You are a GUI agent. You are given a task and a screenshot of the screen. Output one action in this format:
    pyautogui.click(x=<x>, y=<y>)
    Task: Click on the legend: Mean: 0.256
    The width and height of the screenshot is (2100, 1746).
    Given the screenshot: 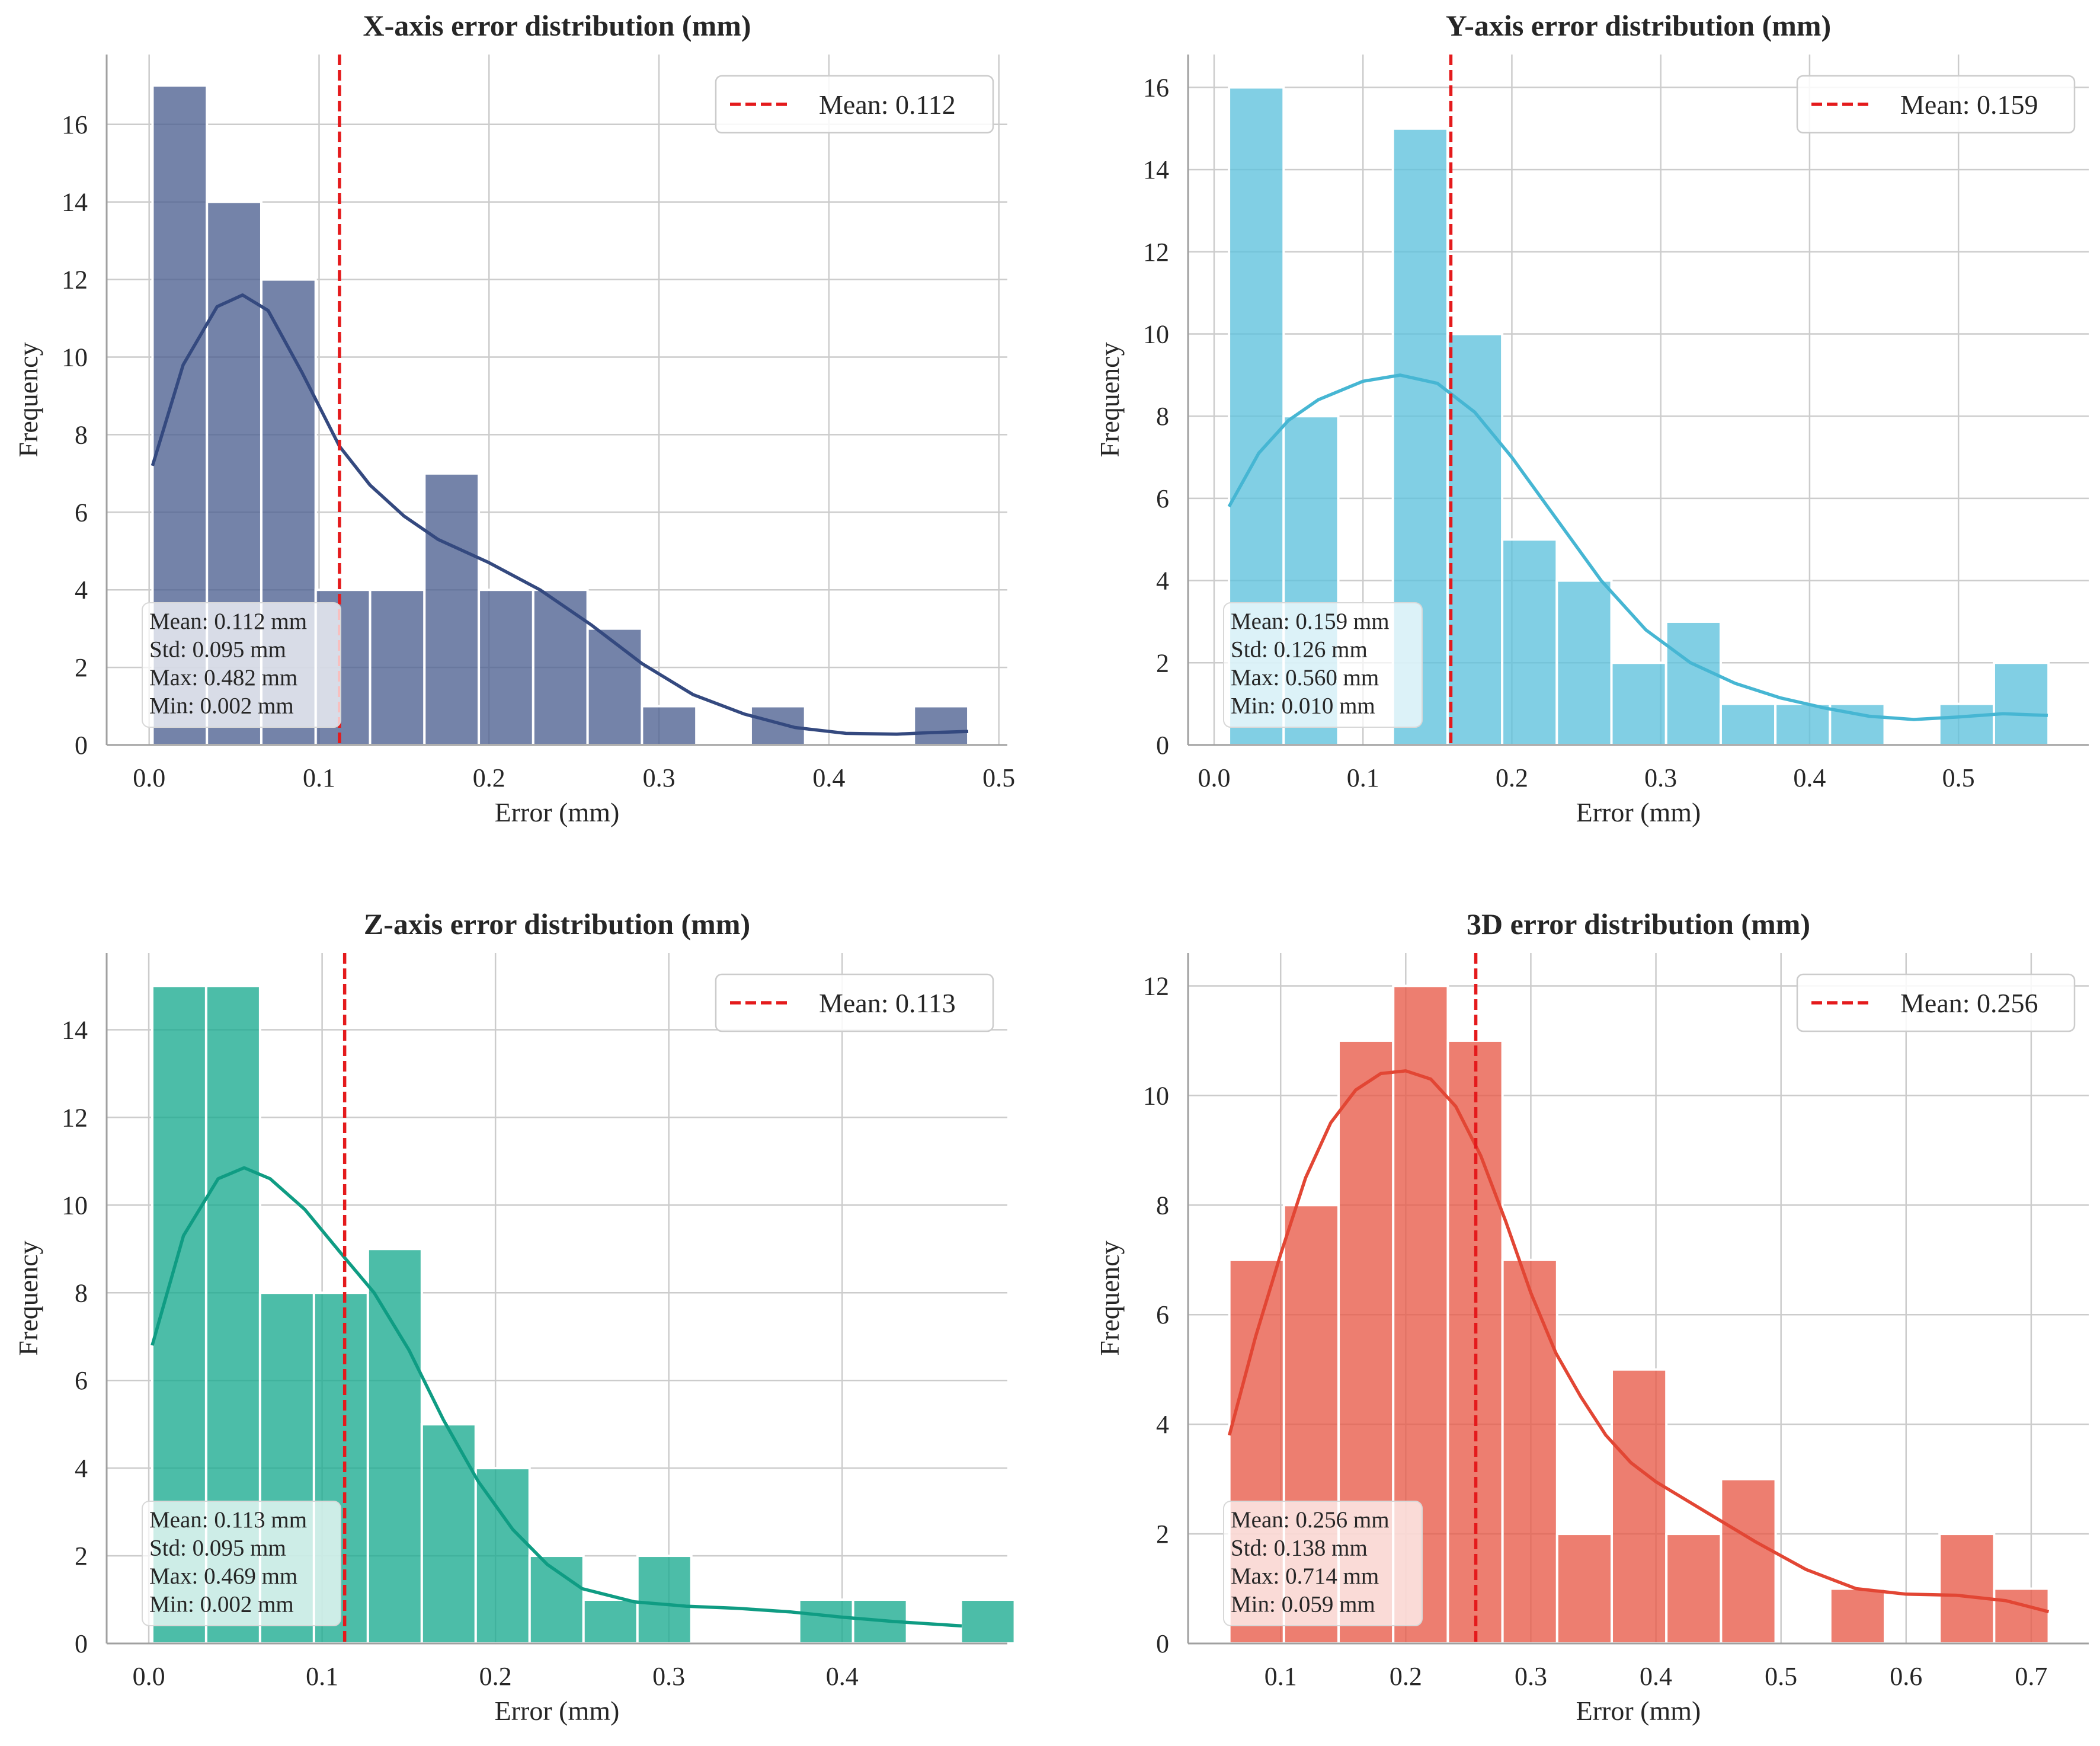 What is the action you would take?
    pyautogui.click(x=1936, y=1002)
    